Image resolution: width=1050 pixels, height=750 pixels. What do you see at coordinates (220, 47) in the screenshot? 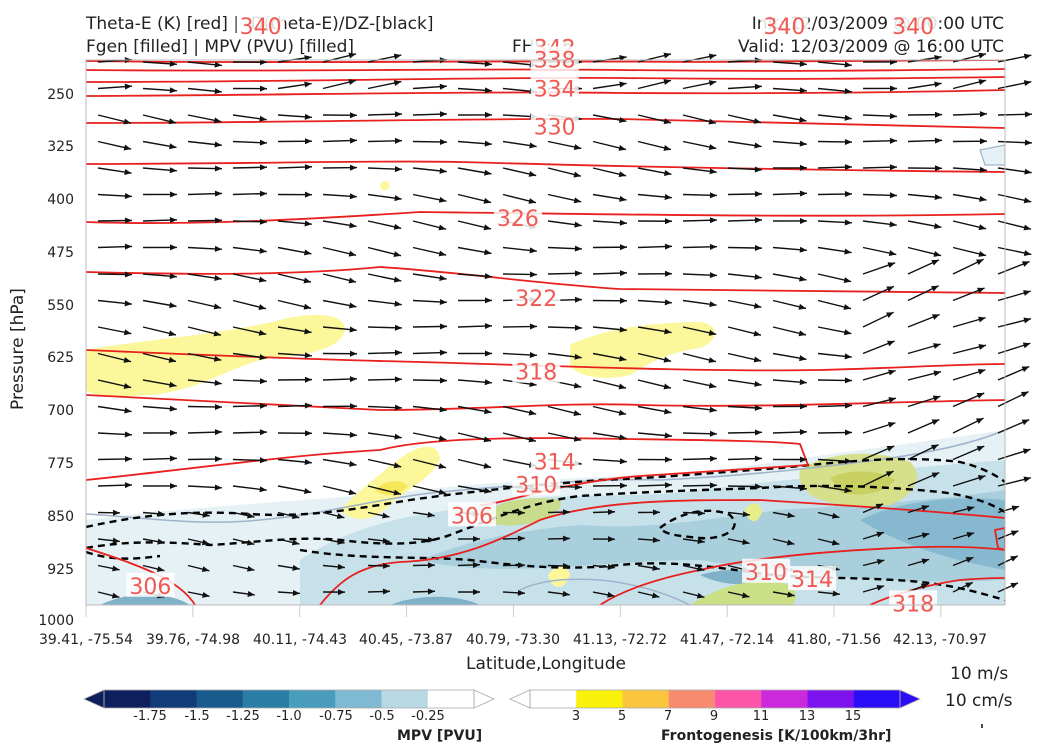
I see `chart-title-line2: Fgen [filled] | MPV (PVU) [filled]` at bounding box center [220, 47].